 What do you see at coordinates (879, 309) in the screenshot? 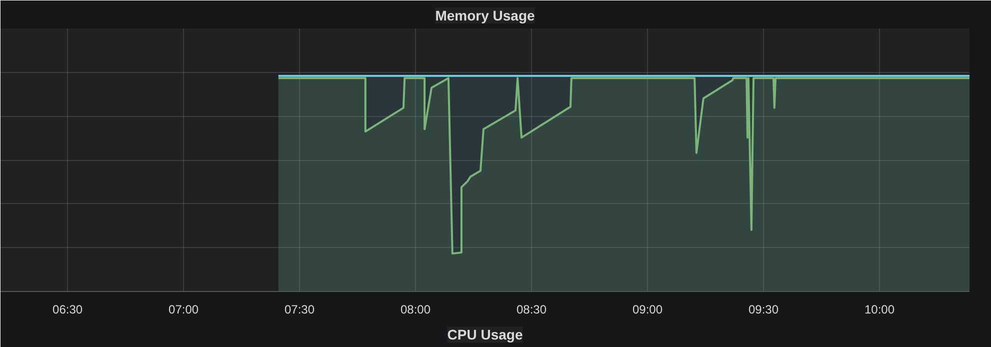
I see `x-tick-label: 10:00` at bounding box center [879, 309].